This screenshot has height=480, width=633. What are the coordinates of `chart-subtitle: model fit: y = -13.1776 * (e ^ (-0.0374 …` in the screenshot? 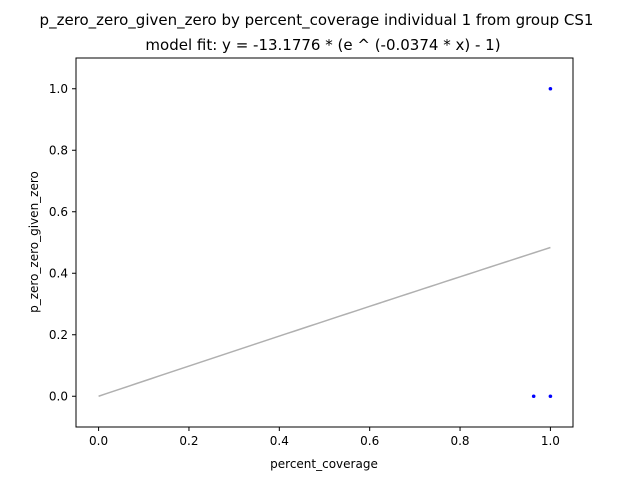 It's located at (322, 45).